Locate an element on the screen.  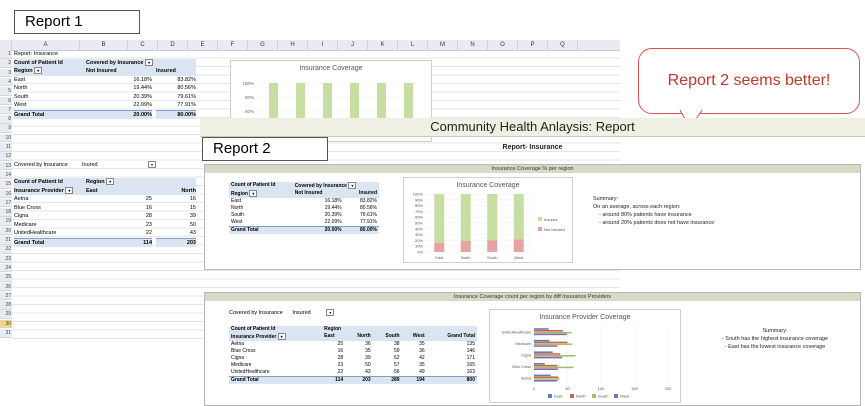
pivot-cell: UnitedHealthcare is located at coordinates (35, 233).